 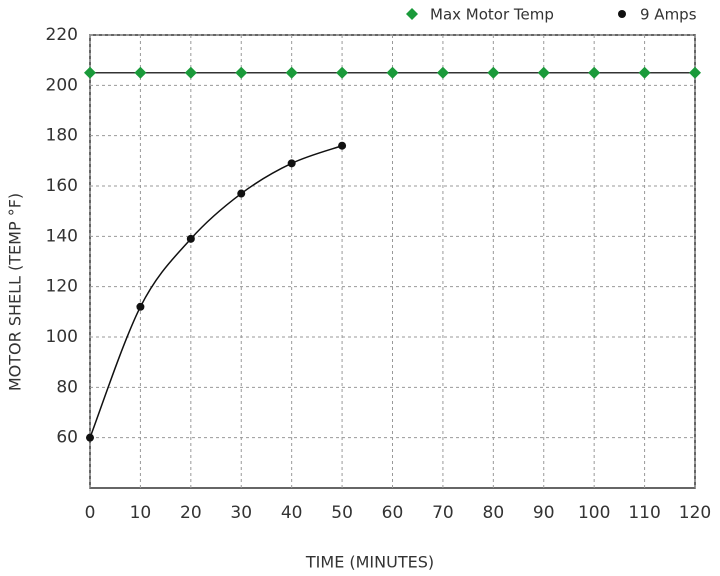 What do you see at coordinates (393, 513) in the screenshot?
I see `x-tick-label: 60` at bounding box center [393, 513].